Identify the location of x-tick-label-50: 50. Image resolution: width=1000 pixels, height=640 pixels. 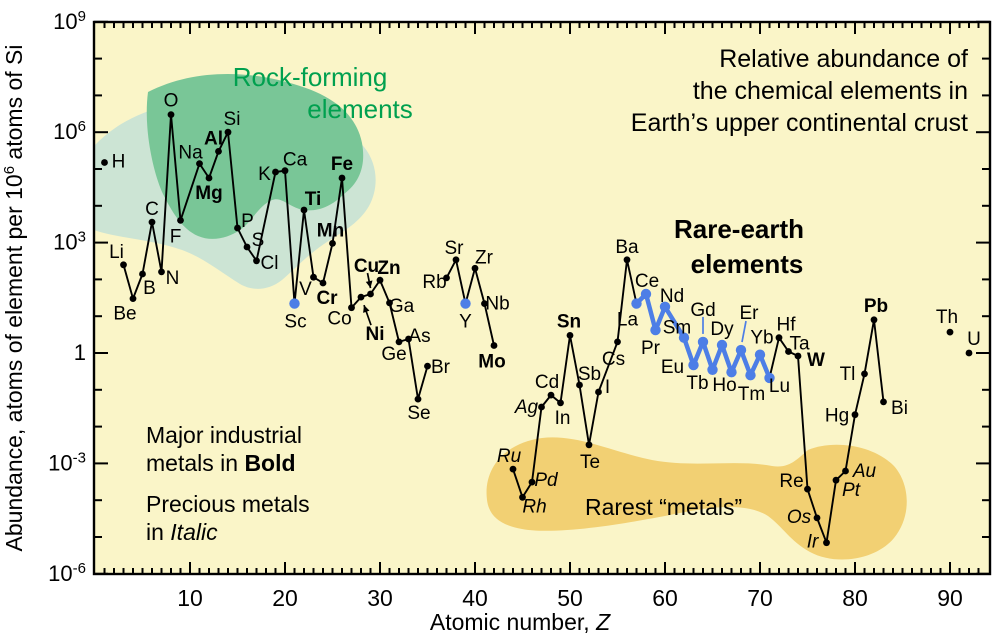
(570, 598).